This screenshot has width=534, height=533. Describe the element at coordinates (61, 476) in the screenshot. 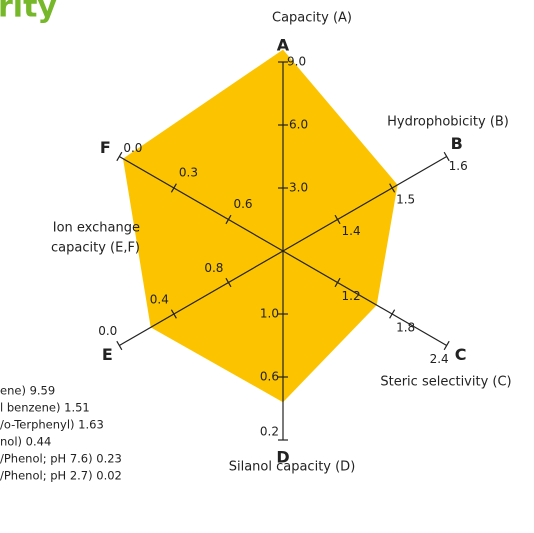

I see `legend-note: /Phenol; pH 2.7) 0.02` at that location.